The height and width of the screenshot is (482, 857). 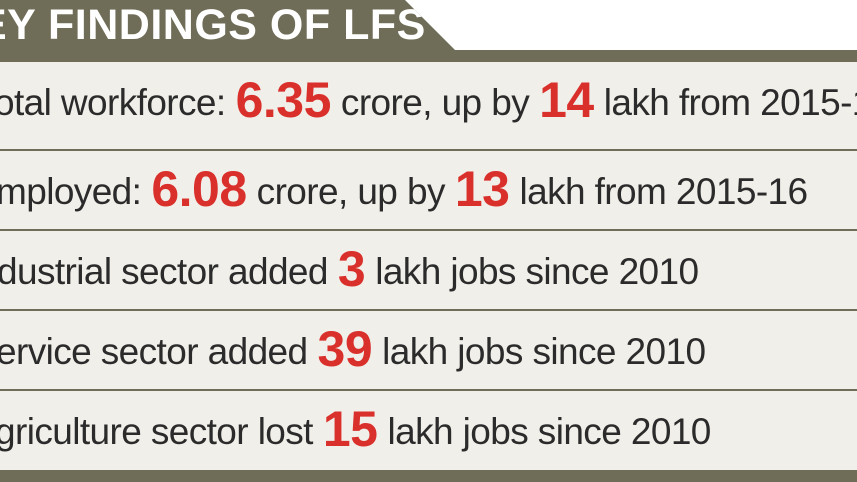 I want to click on finding-highlight-number: 15, so click(x=350, y=429).